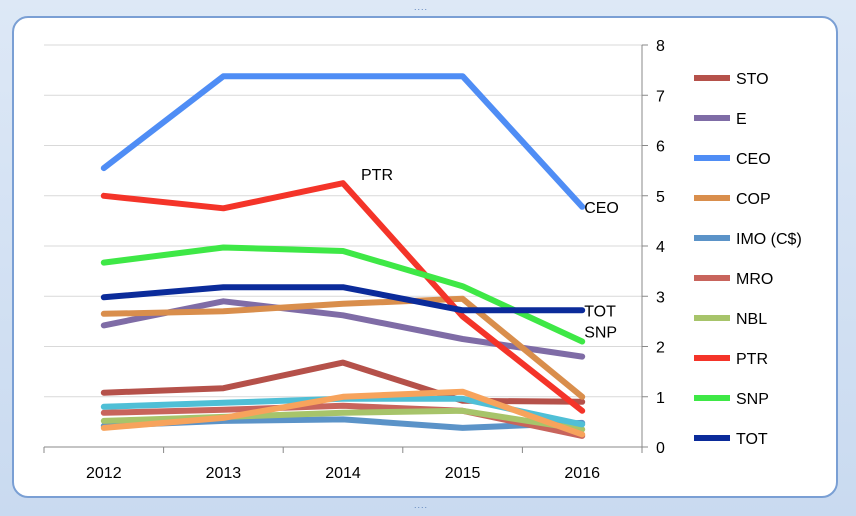  I want to click on y-tick-label: 5, so click(660, 197).